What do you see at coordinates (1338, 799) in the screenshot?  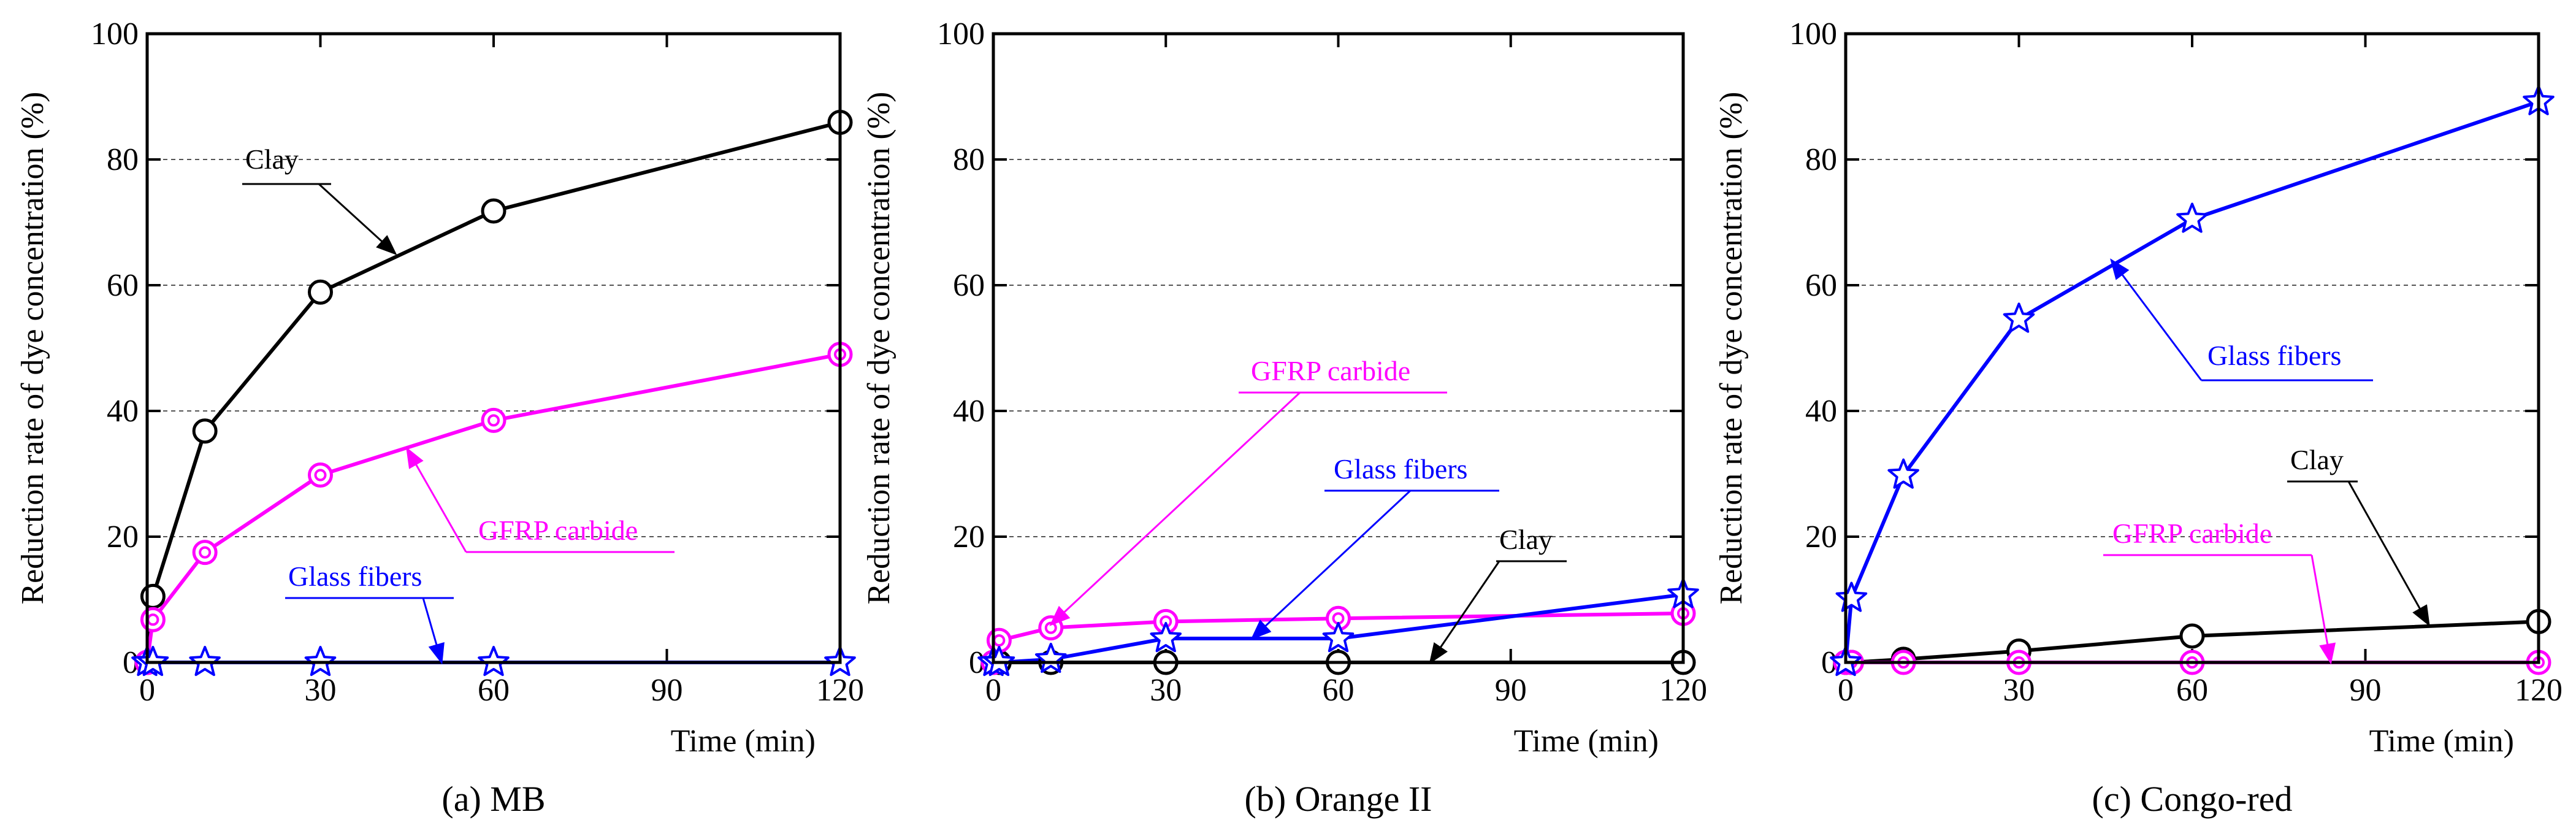 I see `chart-caption: (b) Orange II` at bounding box center [1338, 799].